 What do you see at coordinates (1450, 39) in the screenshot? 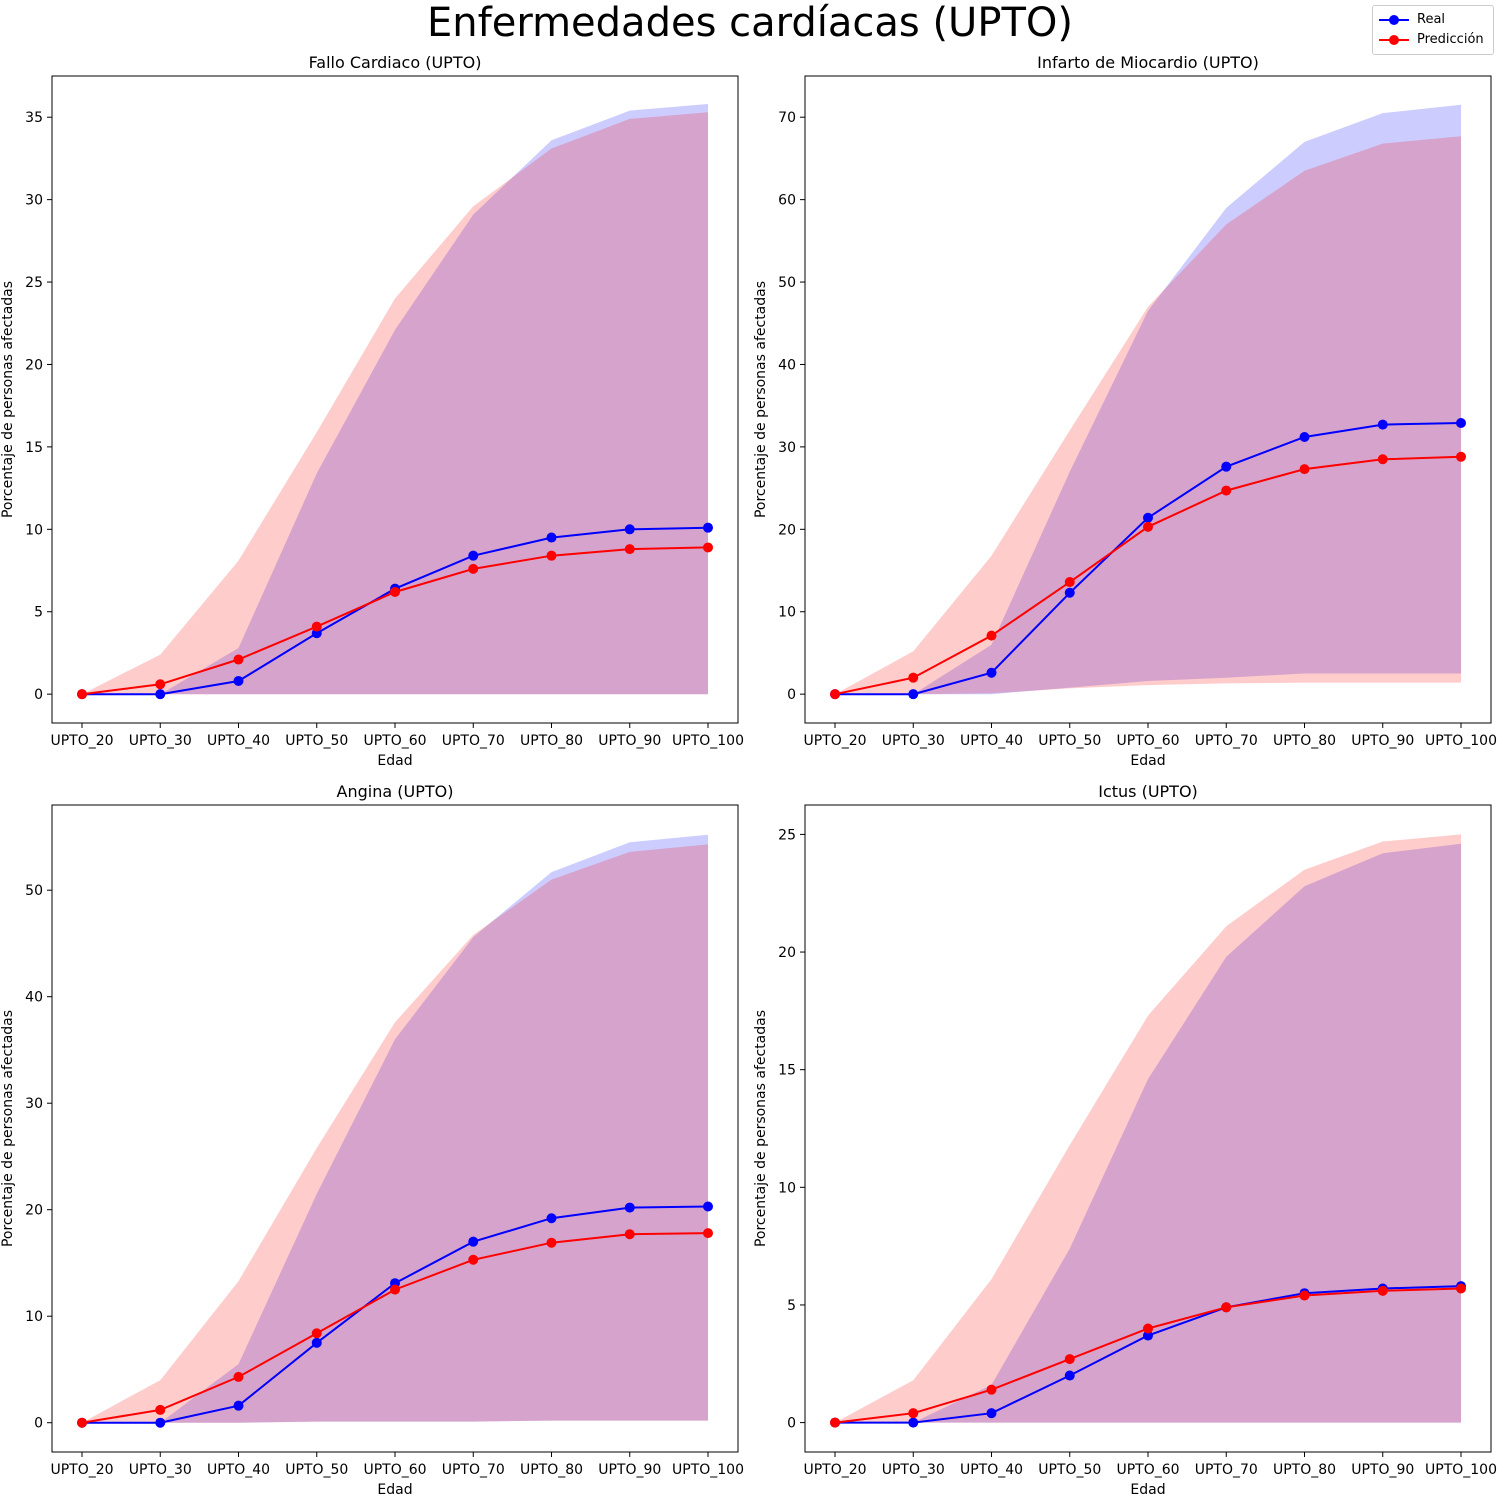
I see `legend-label-prediccion: Predicción` at bounding box center [1450, 39].